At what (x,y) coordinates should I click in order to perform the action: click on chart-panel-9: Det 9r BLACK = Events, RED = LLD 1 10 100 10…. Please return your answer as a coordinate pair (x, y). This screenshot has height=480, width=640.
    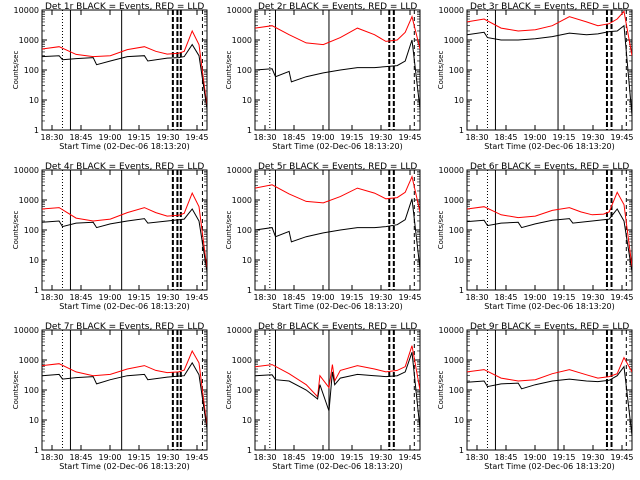
    Looking at the image, I should click on (535, 396).